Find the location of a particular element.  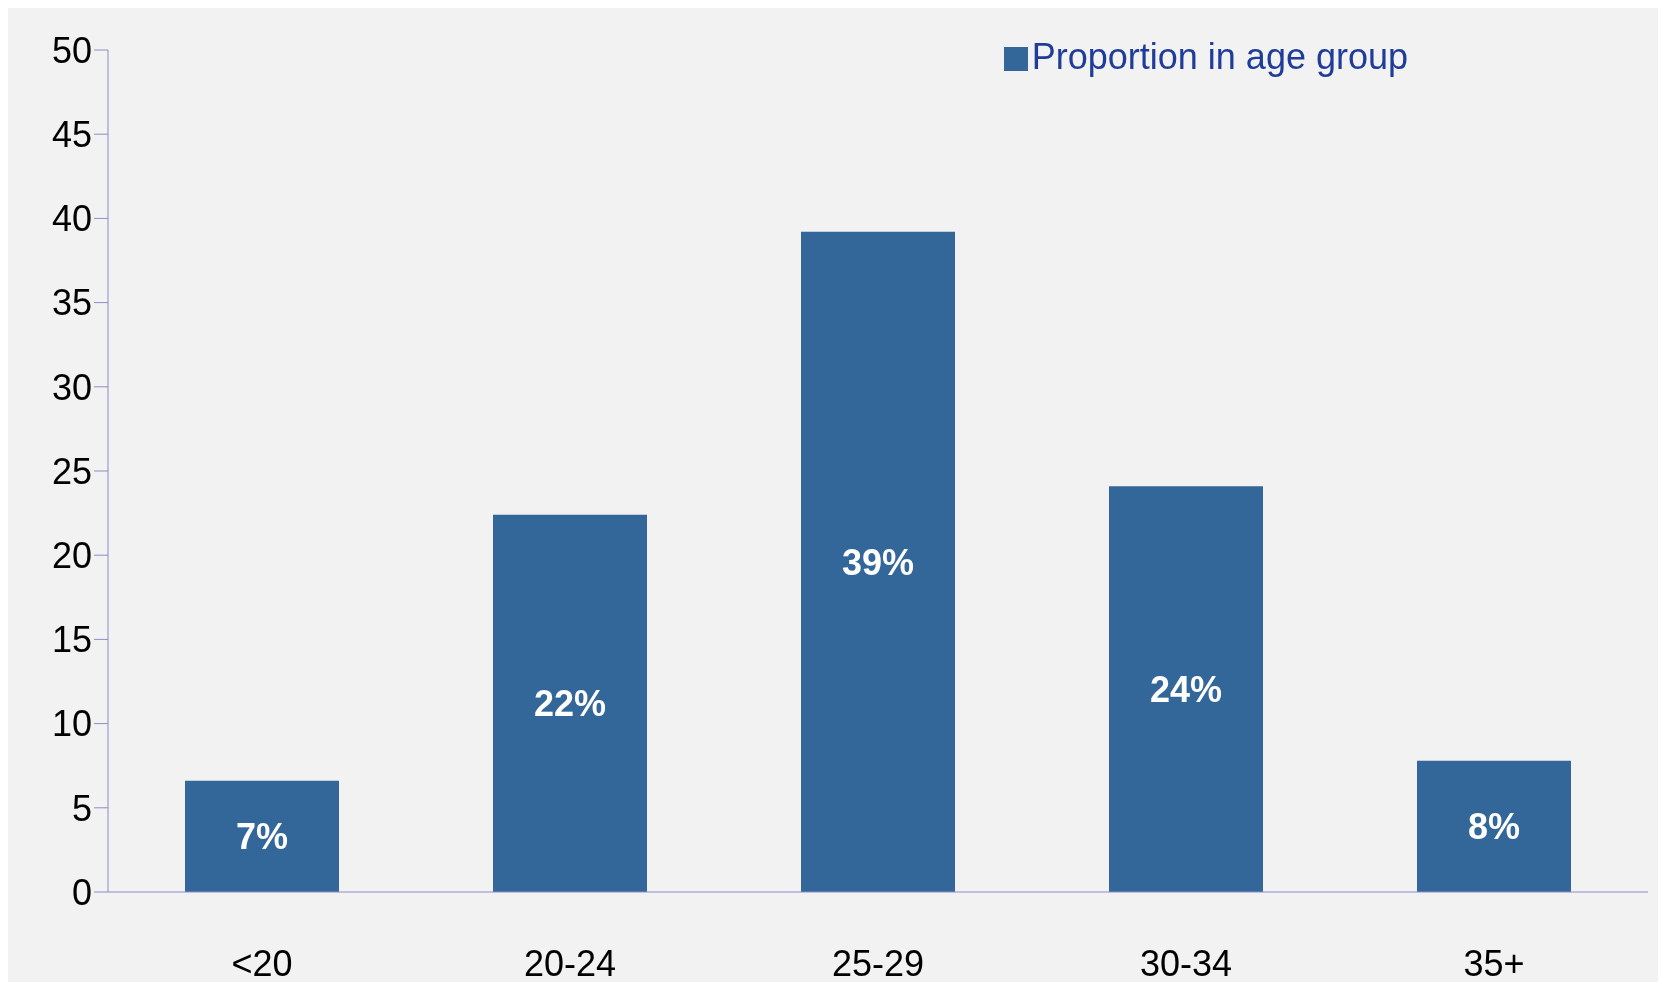

x-tick-label: 35+ is located at coordinates (1494, 963).